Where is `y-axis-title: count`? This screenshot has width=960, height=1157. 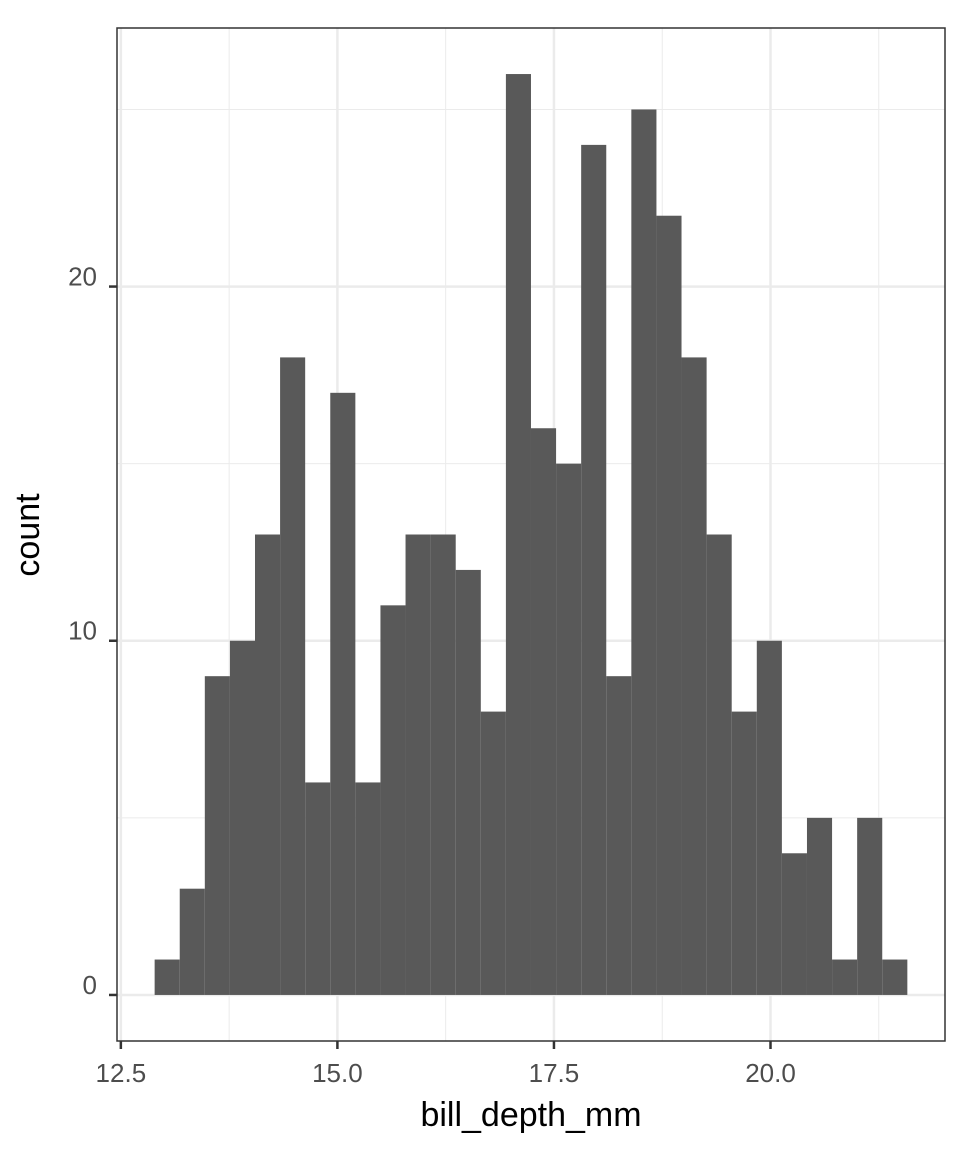
y-axis-title: count is located at coordinates (28, 535).